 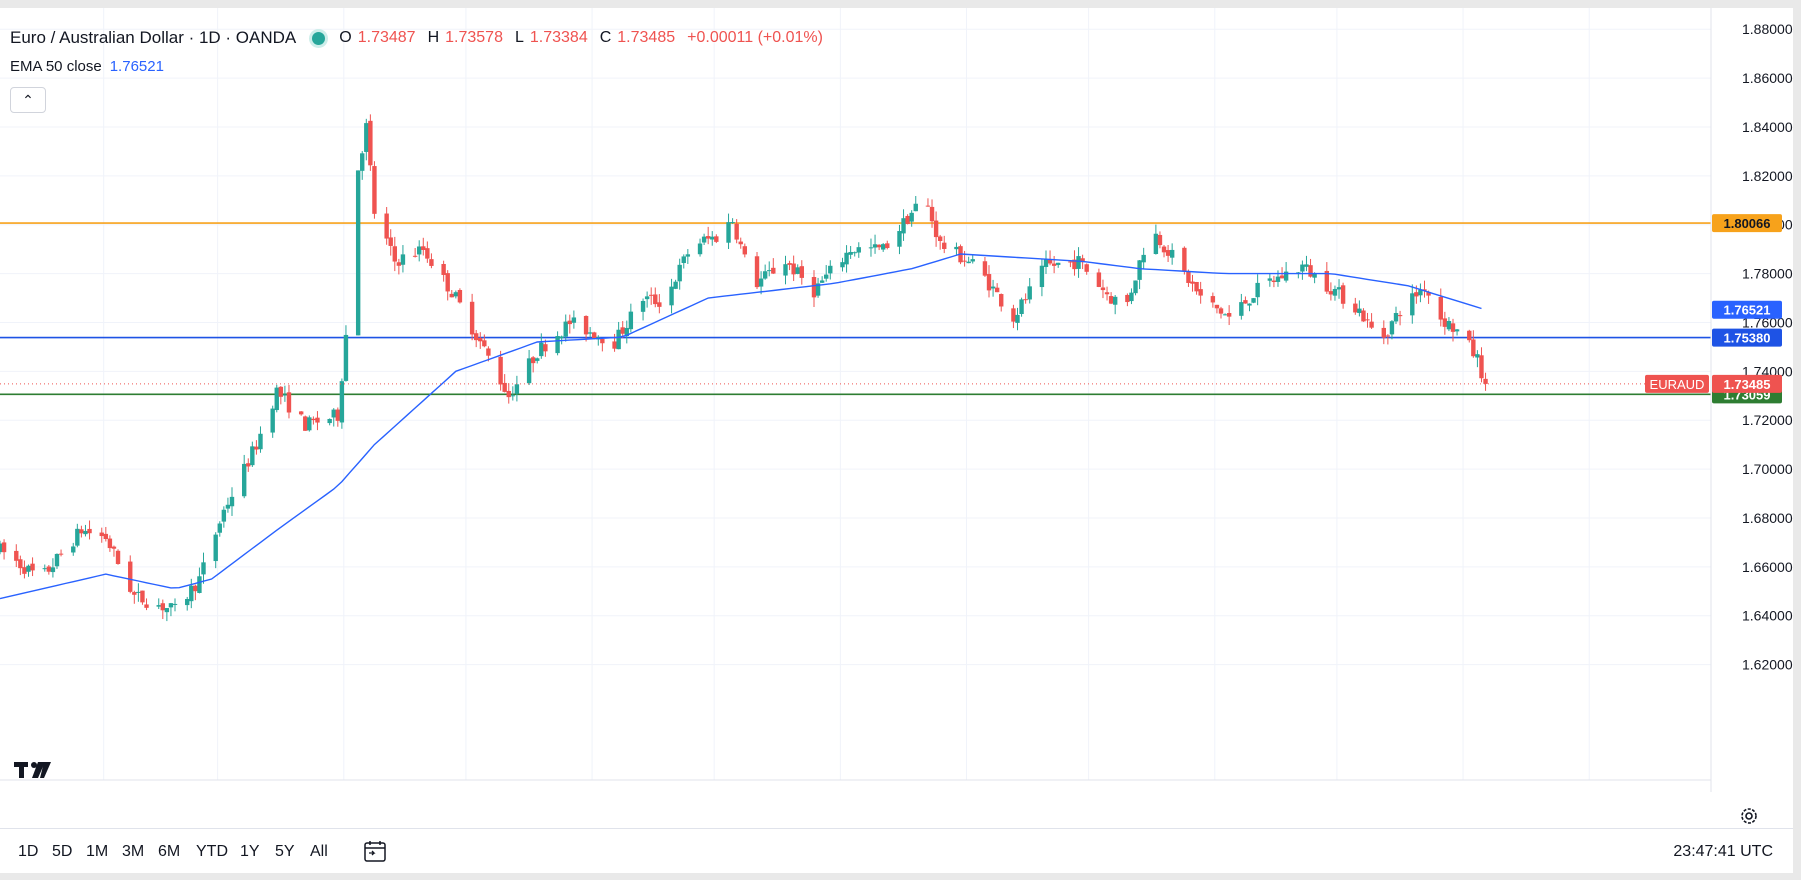 What do you see at coordinates (319, 38) in the screenshot?
I see `market-status-icon` at bounding box center [319, 38].